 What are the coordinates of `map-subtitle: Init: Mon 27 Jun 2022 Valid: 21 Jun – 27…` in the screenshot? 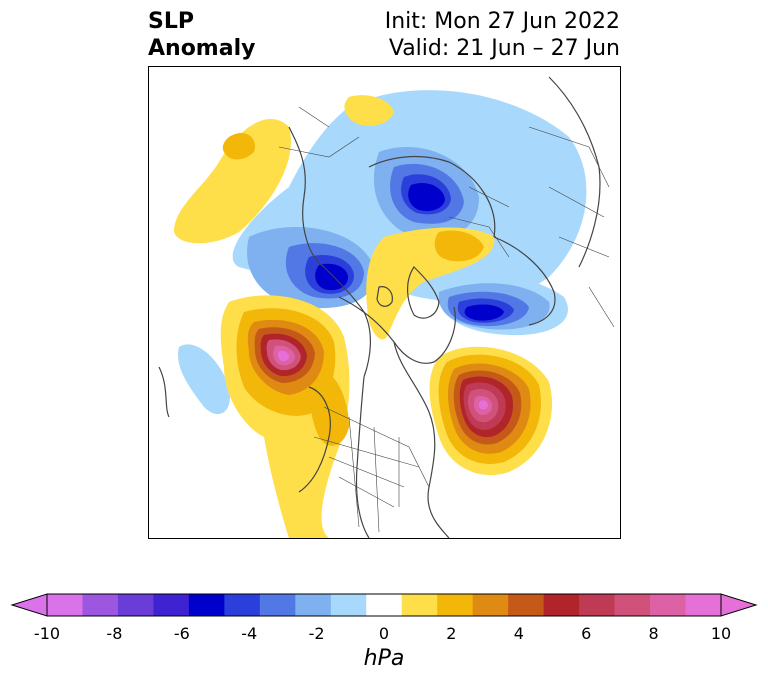 It's located at (502, 35).